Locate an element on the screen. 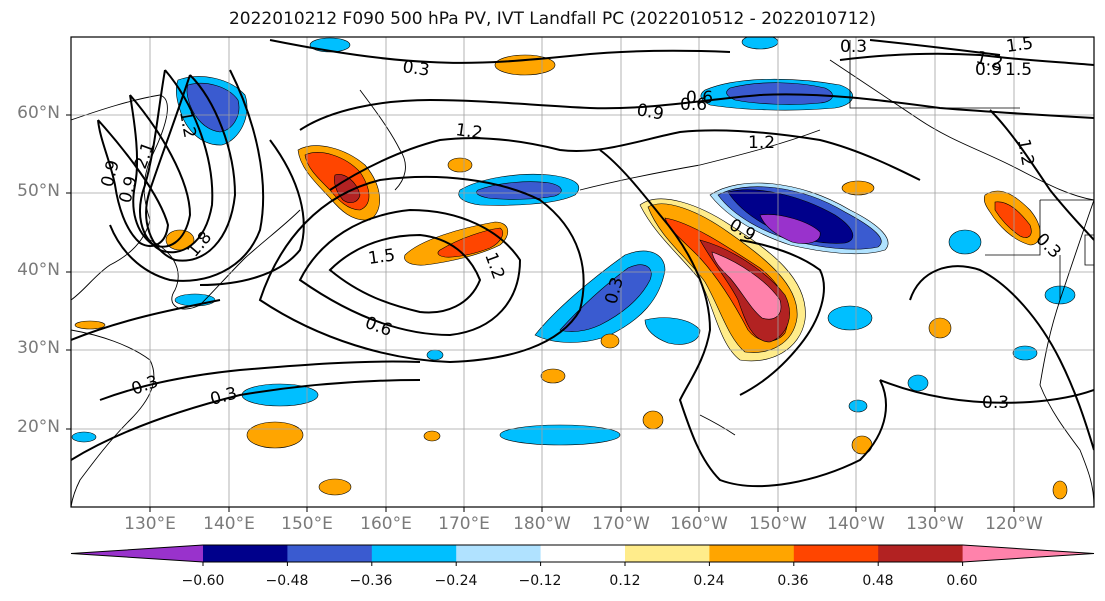  negative-anomaly-navy is located at coordinates (790, 216).